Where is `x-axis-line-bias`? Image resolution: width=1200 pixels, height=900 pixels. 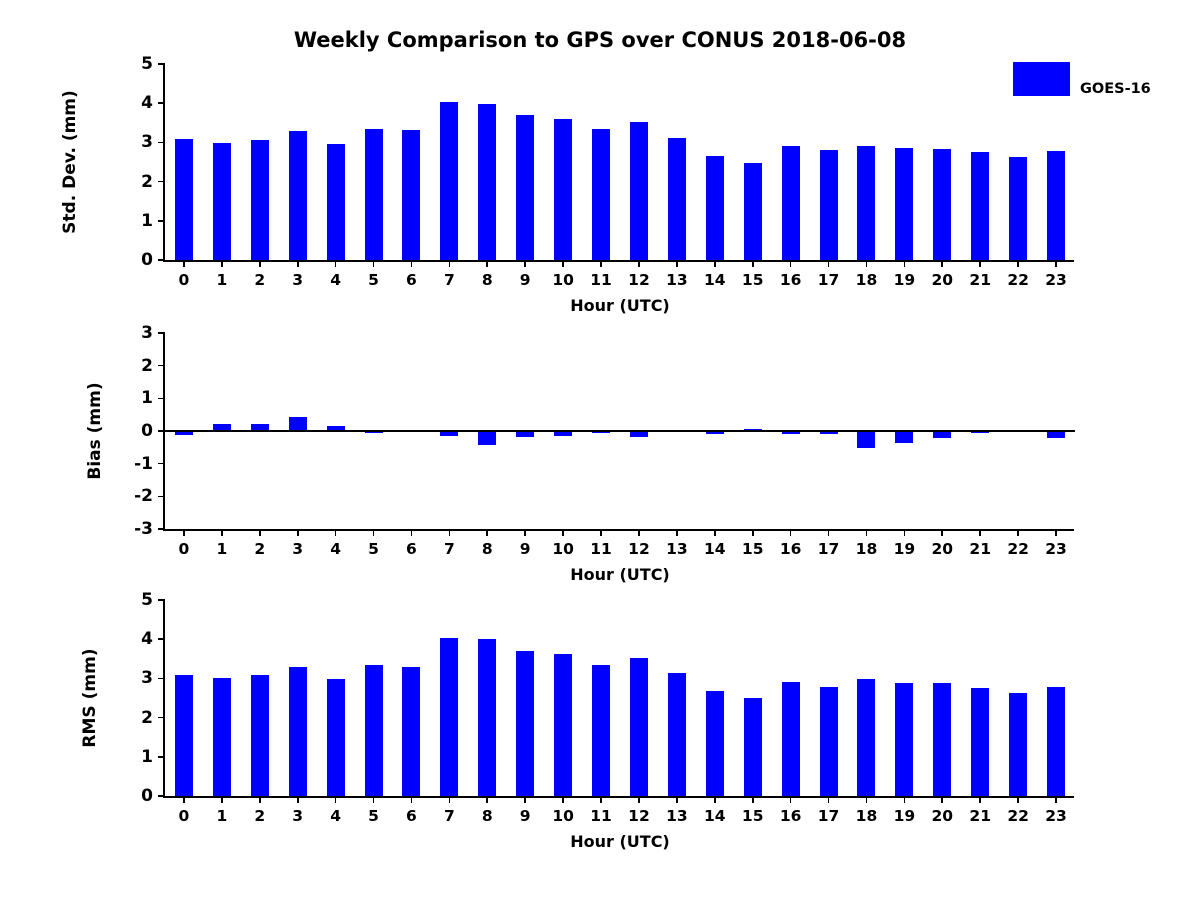 x-axis-line-bias is located at coordinates (619, 530).